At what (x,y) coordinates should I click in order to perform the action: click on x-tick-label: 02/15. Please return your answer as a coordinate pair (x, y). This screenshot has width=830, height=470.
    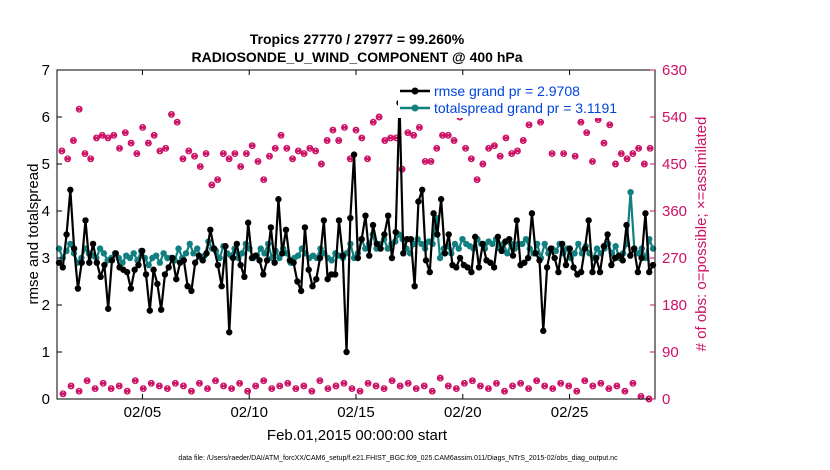
    Looking at the image, I should click on (356, 412).